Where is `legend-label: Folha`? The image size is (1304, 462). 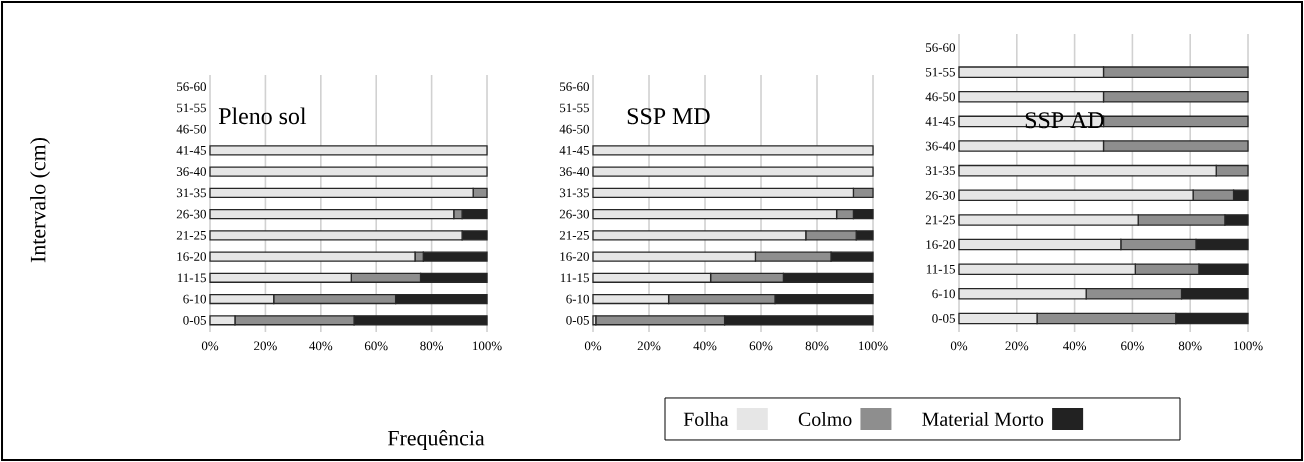
legend-label: Folha is located at coordinates (706, 418).